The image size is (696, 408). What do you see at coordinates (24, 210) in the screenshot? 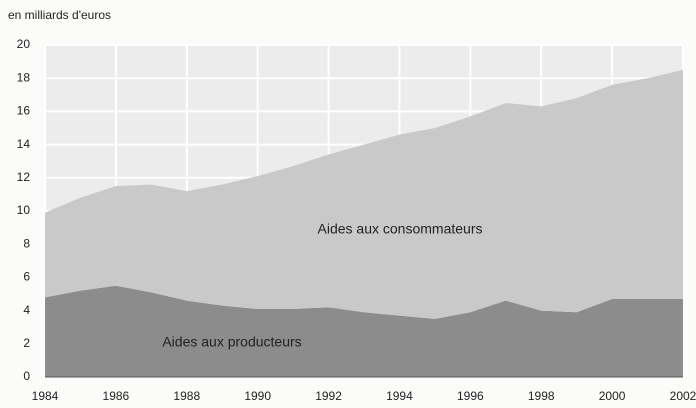
I see `y-tick-label: 10` at bounding box center [24, 210].